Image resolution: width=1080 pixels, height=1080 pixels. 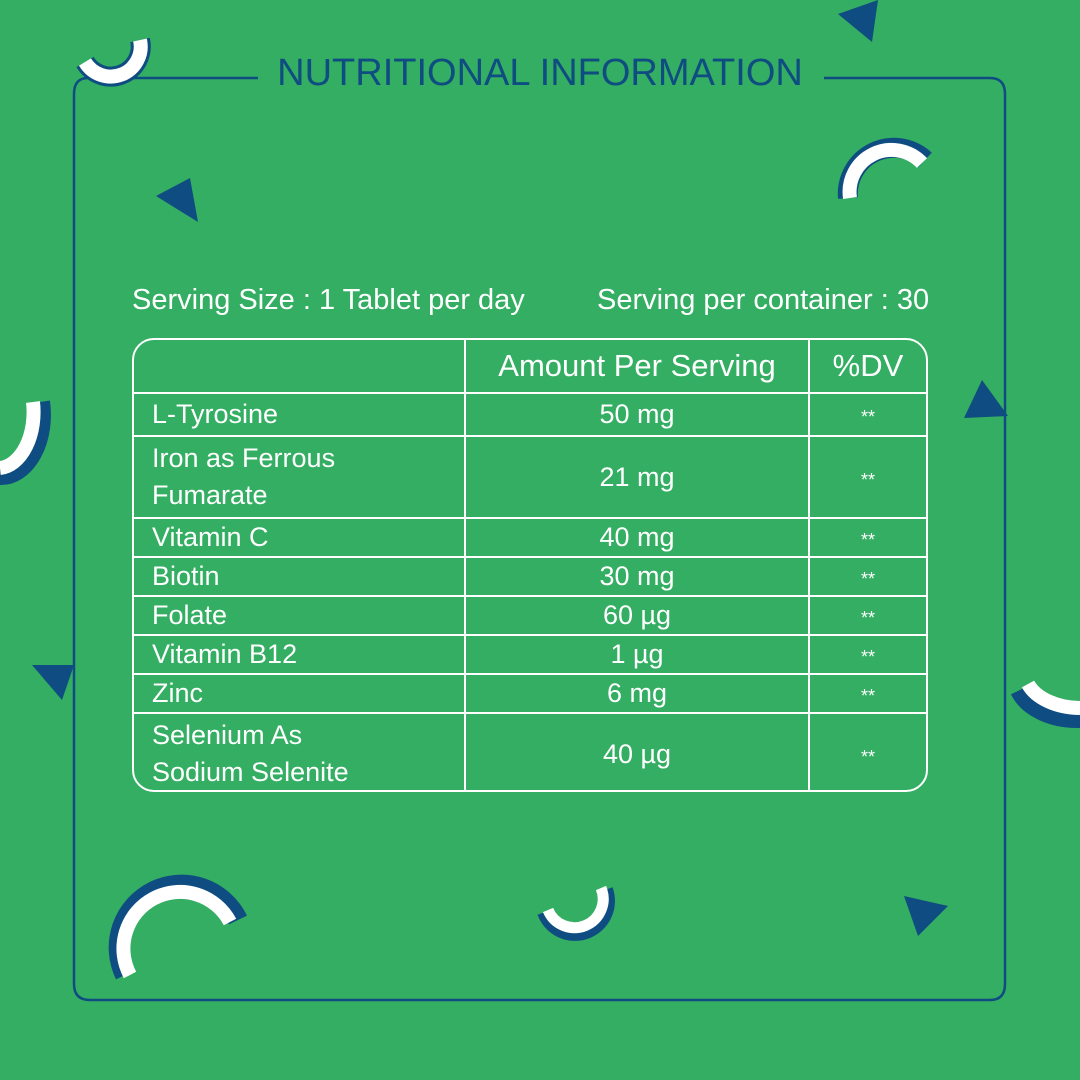 I want to click on name-cell: Vitamin C, so click(x=300, y=537).